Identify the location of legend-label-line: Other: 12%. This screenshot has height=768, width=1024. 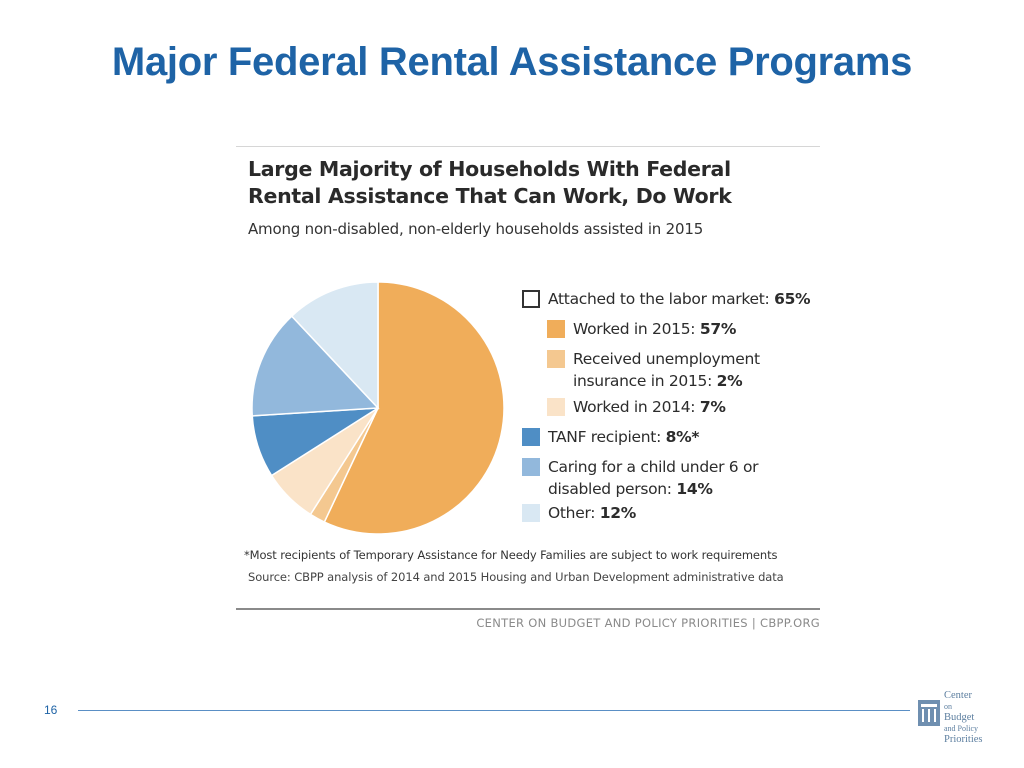
(592, 513).